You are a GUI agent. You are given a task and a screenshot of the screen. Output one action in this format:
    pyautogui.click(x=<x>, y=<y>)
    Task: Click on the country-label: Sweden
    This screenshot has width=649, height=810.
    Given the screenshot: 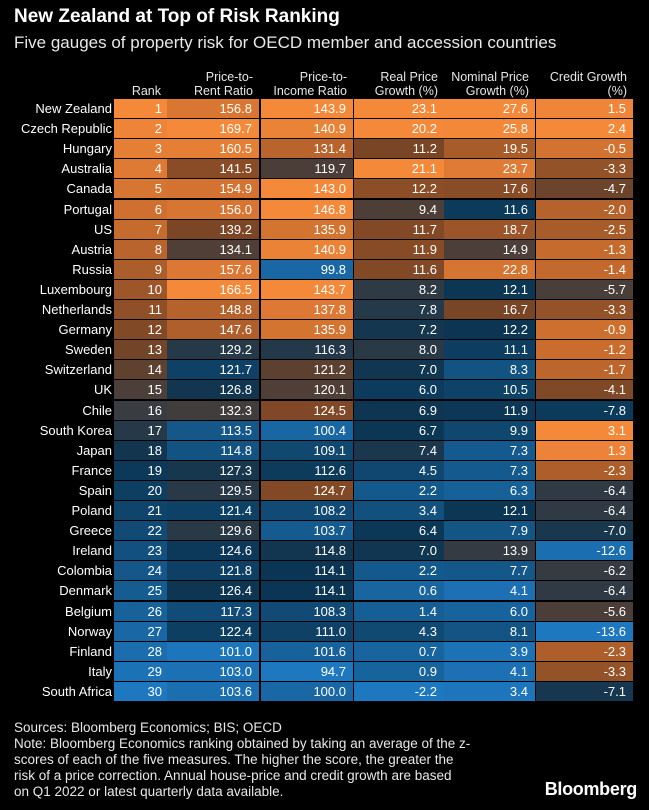 What is the action you would take?
    pyautogui.click(x=88, y=350)
    